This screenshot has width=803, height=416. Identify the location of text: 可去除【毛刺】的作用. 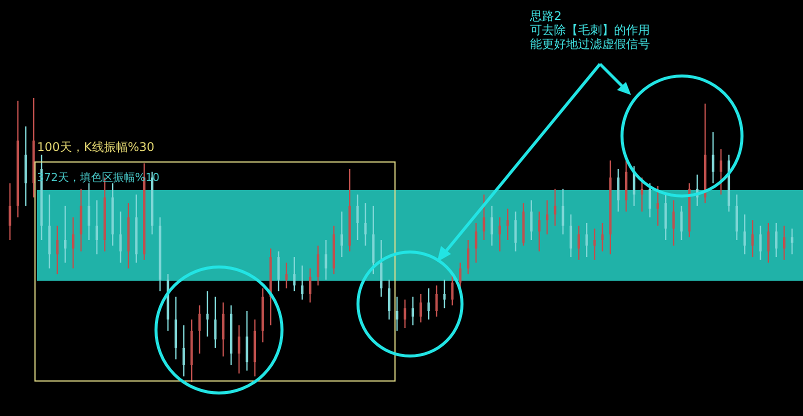
(590, 30).